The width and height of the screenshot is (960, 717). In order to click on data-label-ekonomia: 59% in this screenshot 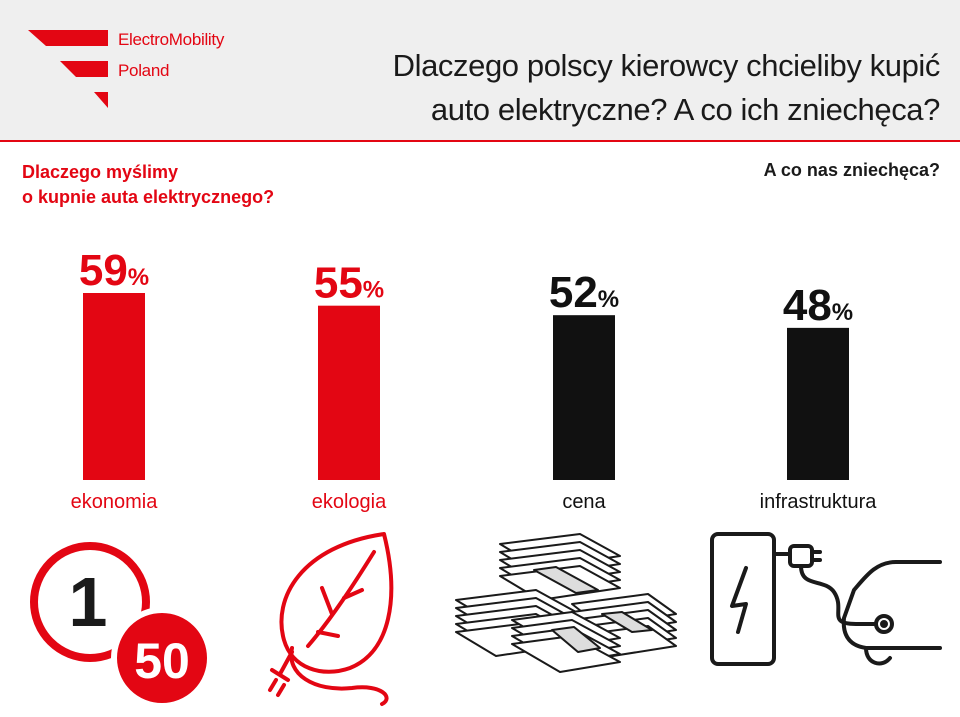, I will do `click(114, 270)`.